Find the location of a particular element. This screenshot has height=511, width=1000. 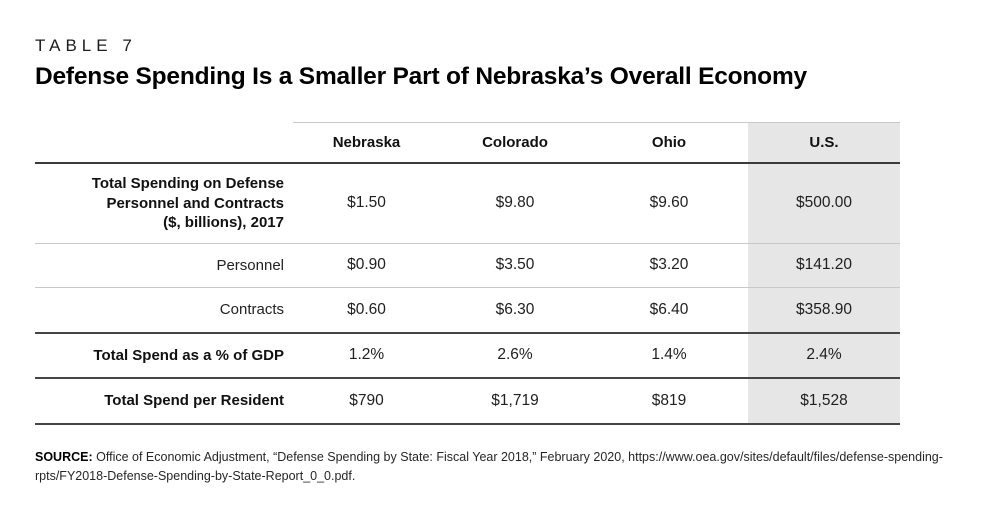

cell-value: $1.50 is located at coordinates (366, 203).